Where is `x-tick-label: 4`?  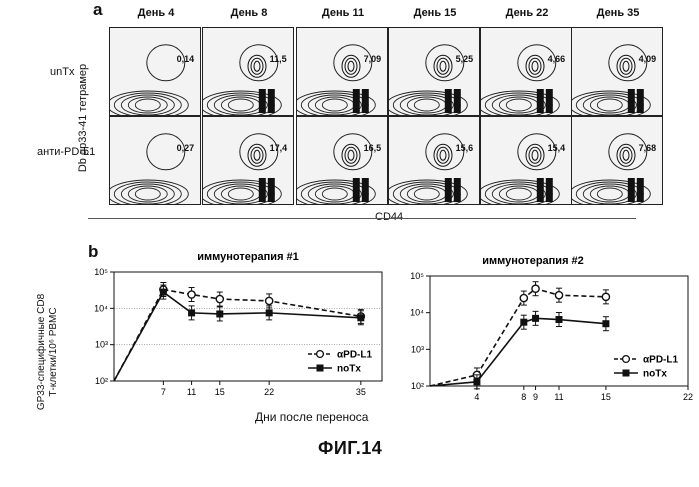
x-tick-label: 4 is located at coordinates (476, 397).